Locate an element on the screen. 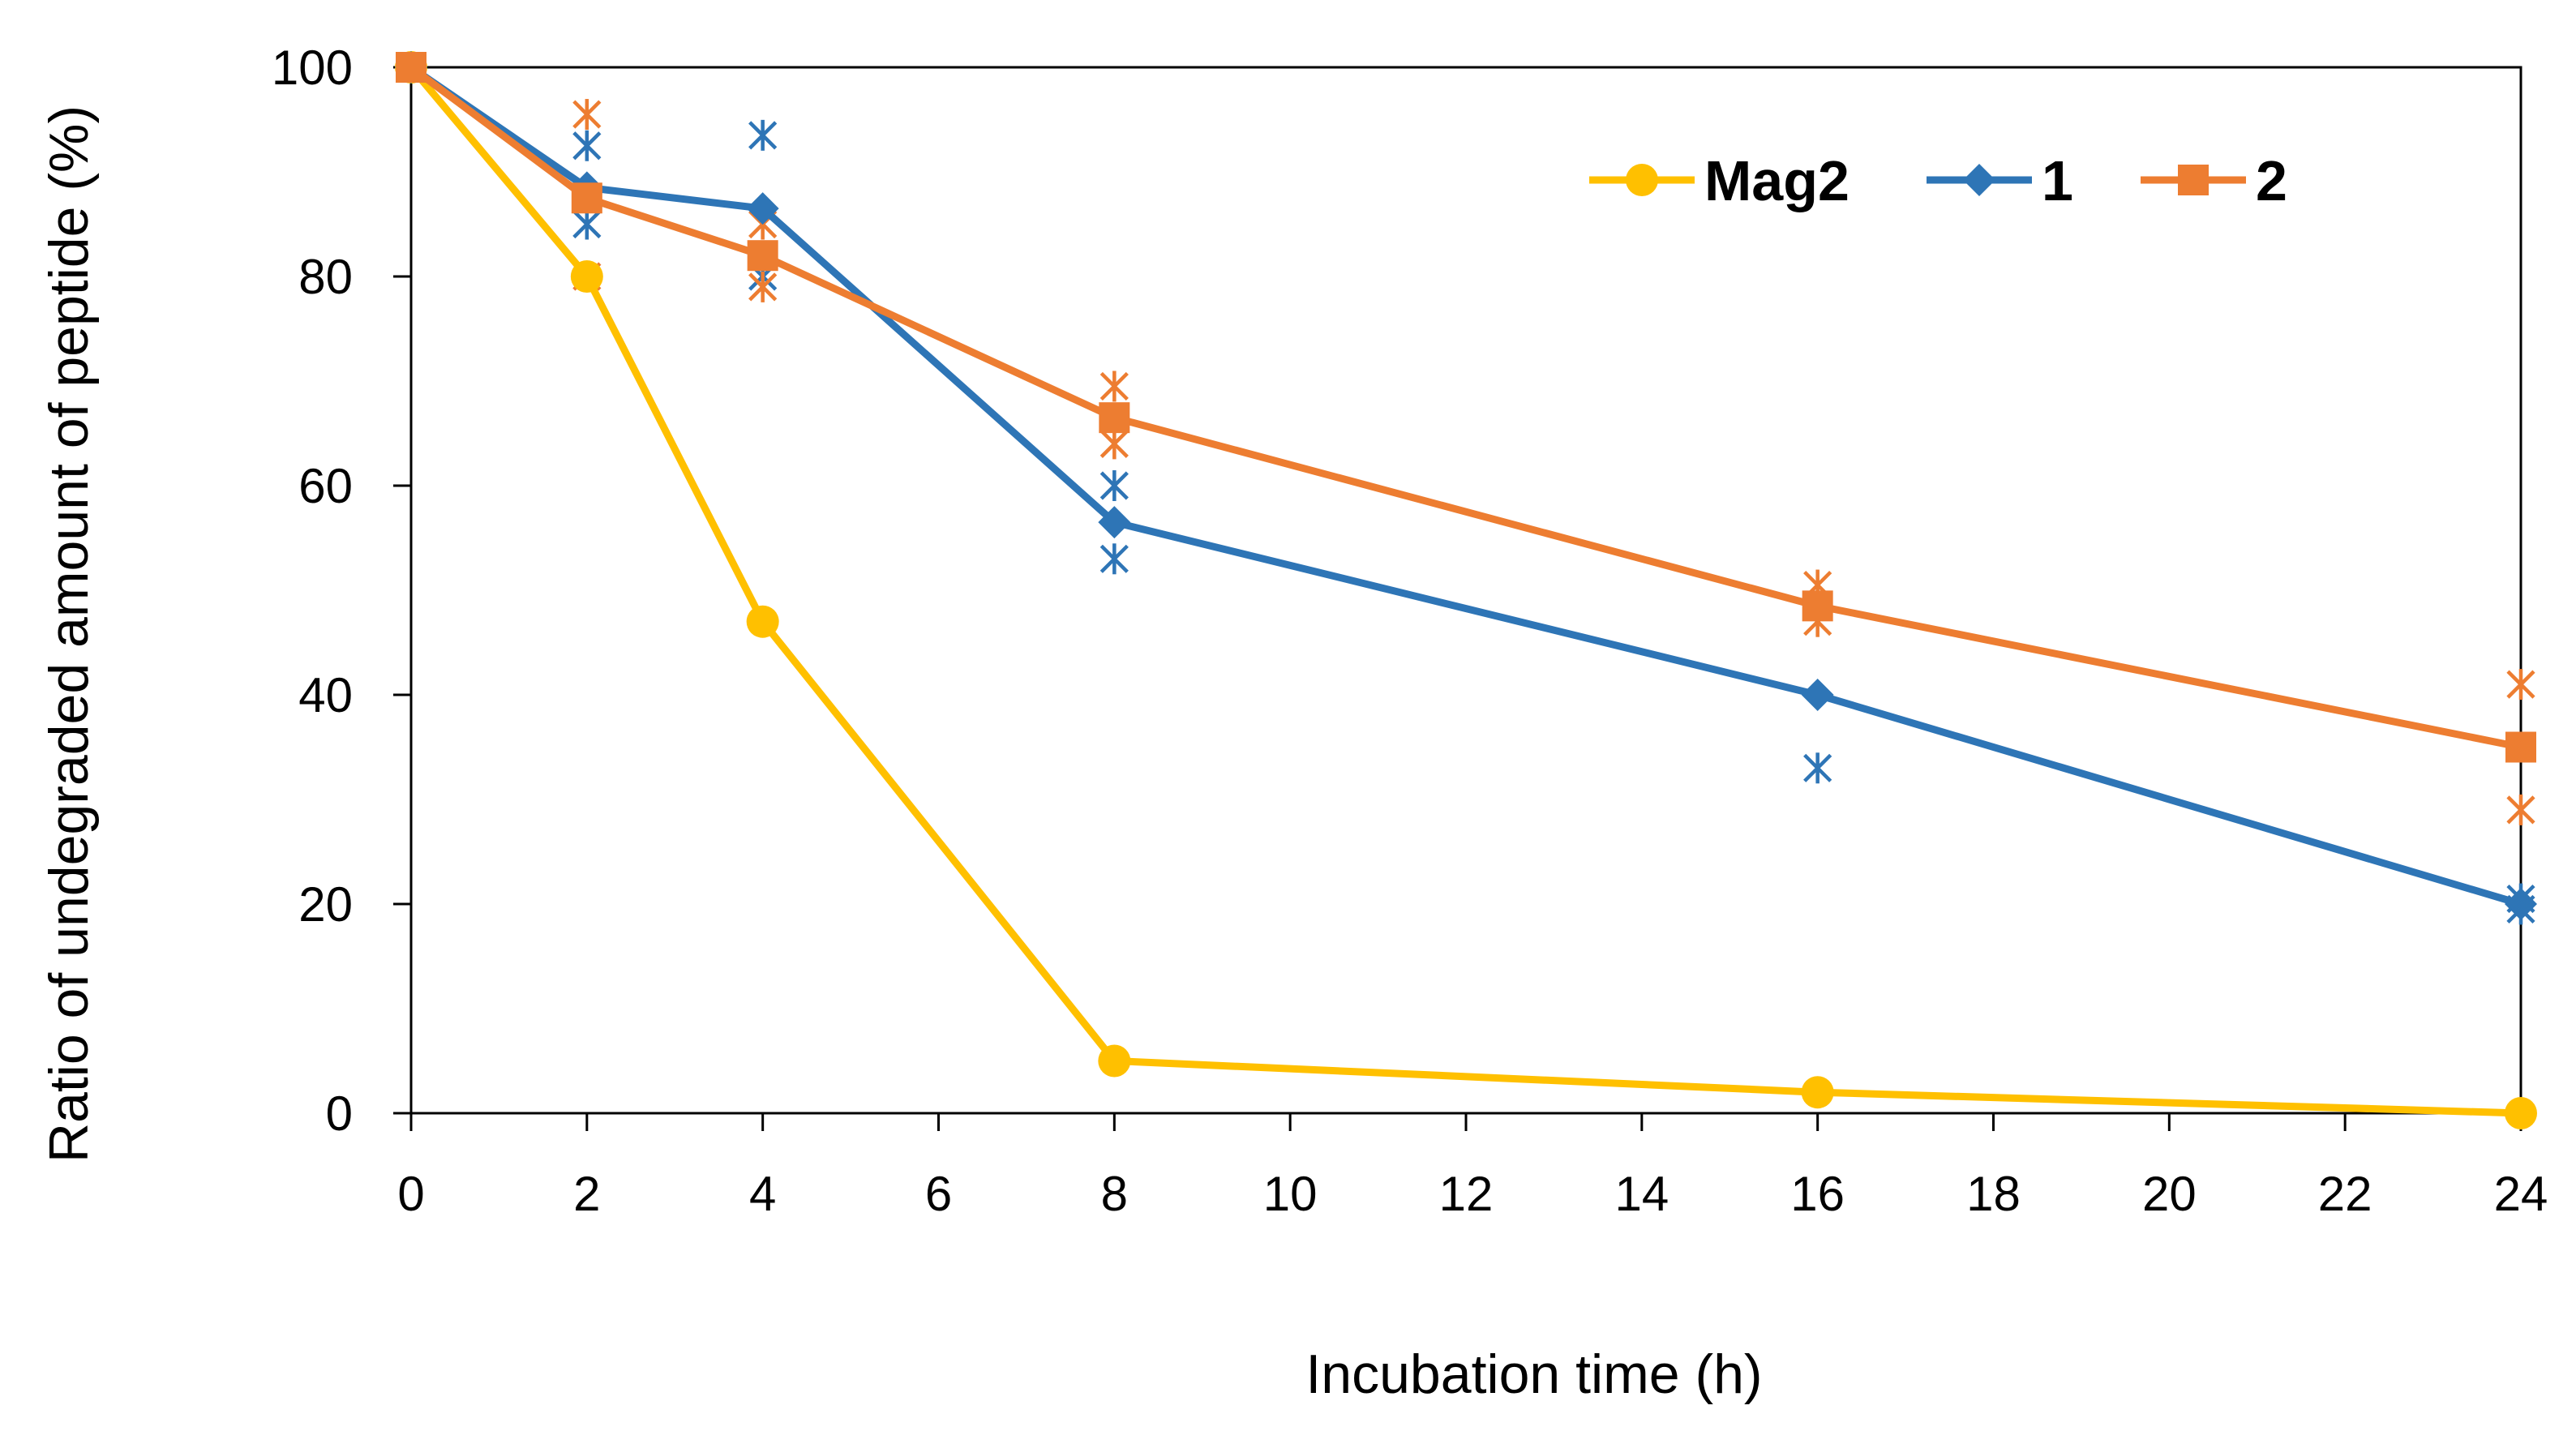 The height and width of the screenshot is (1444, 2576). x-tick-label: 6 is located at coordinates (938, 1194).